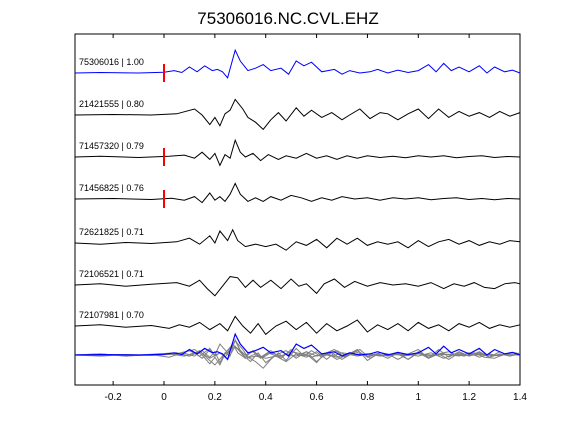 This screenshot has height=432, width=576. I want to click on trace-label-3: 71457320 | 0.79, so click(111, 146).